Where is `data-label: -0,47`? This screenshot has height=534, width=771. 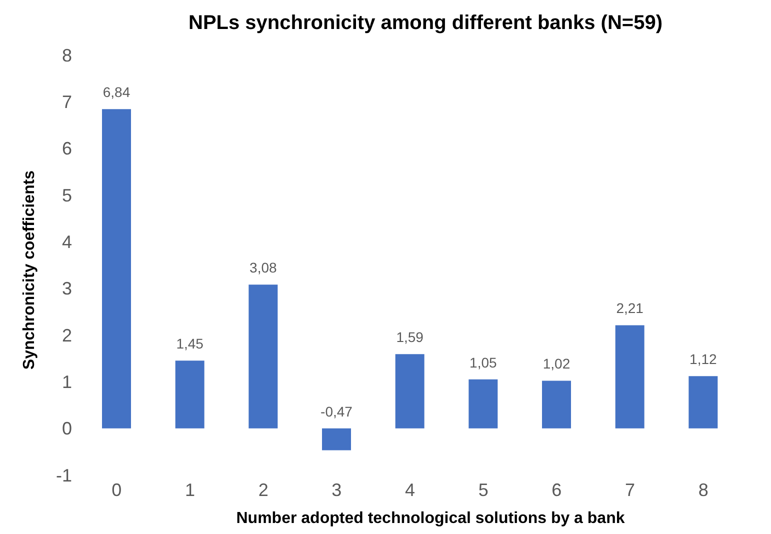 data-label: -0,47 is located at coordinates (336, 411).